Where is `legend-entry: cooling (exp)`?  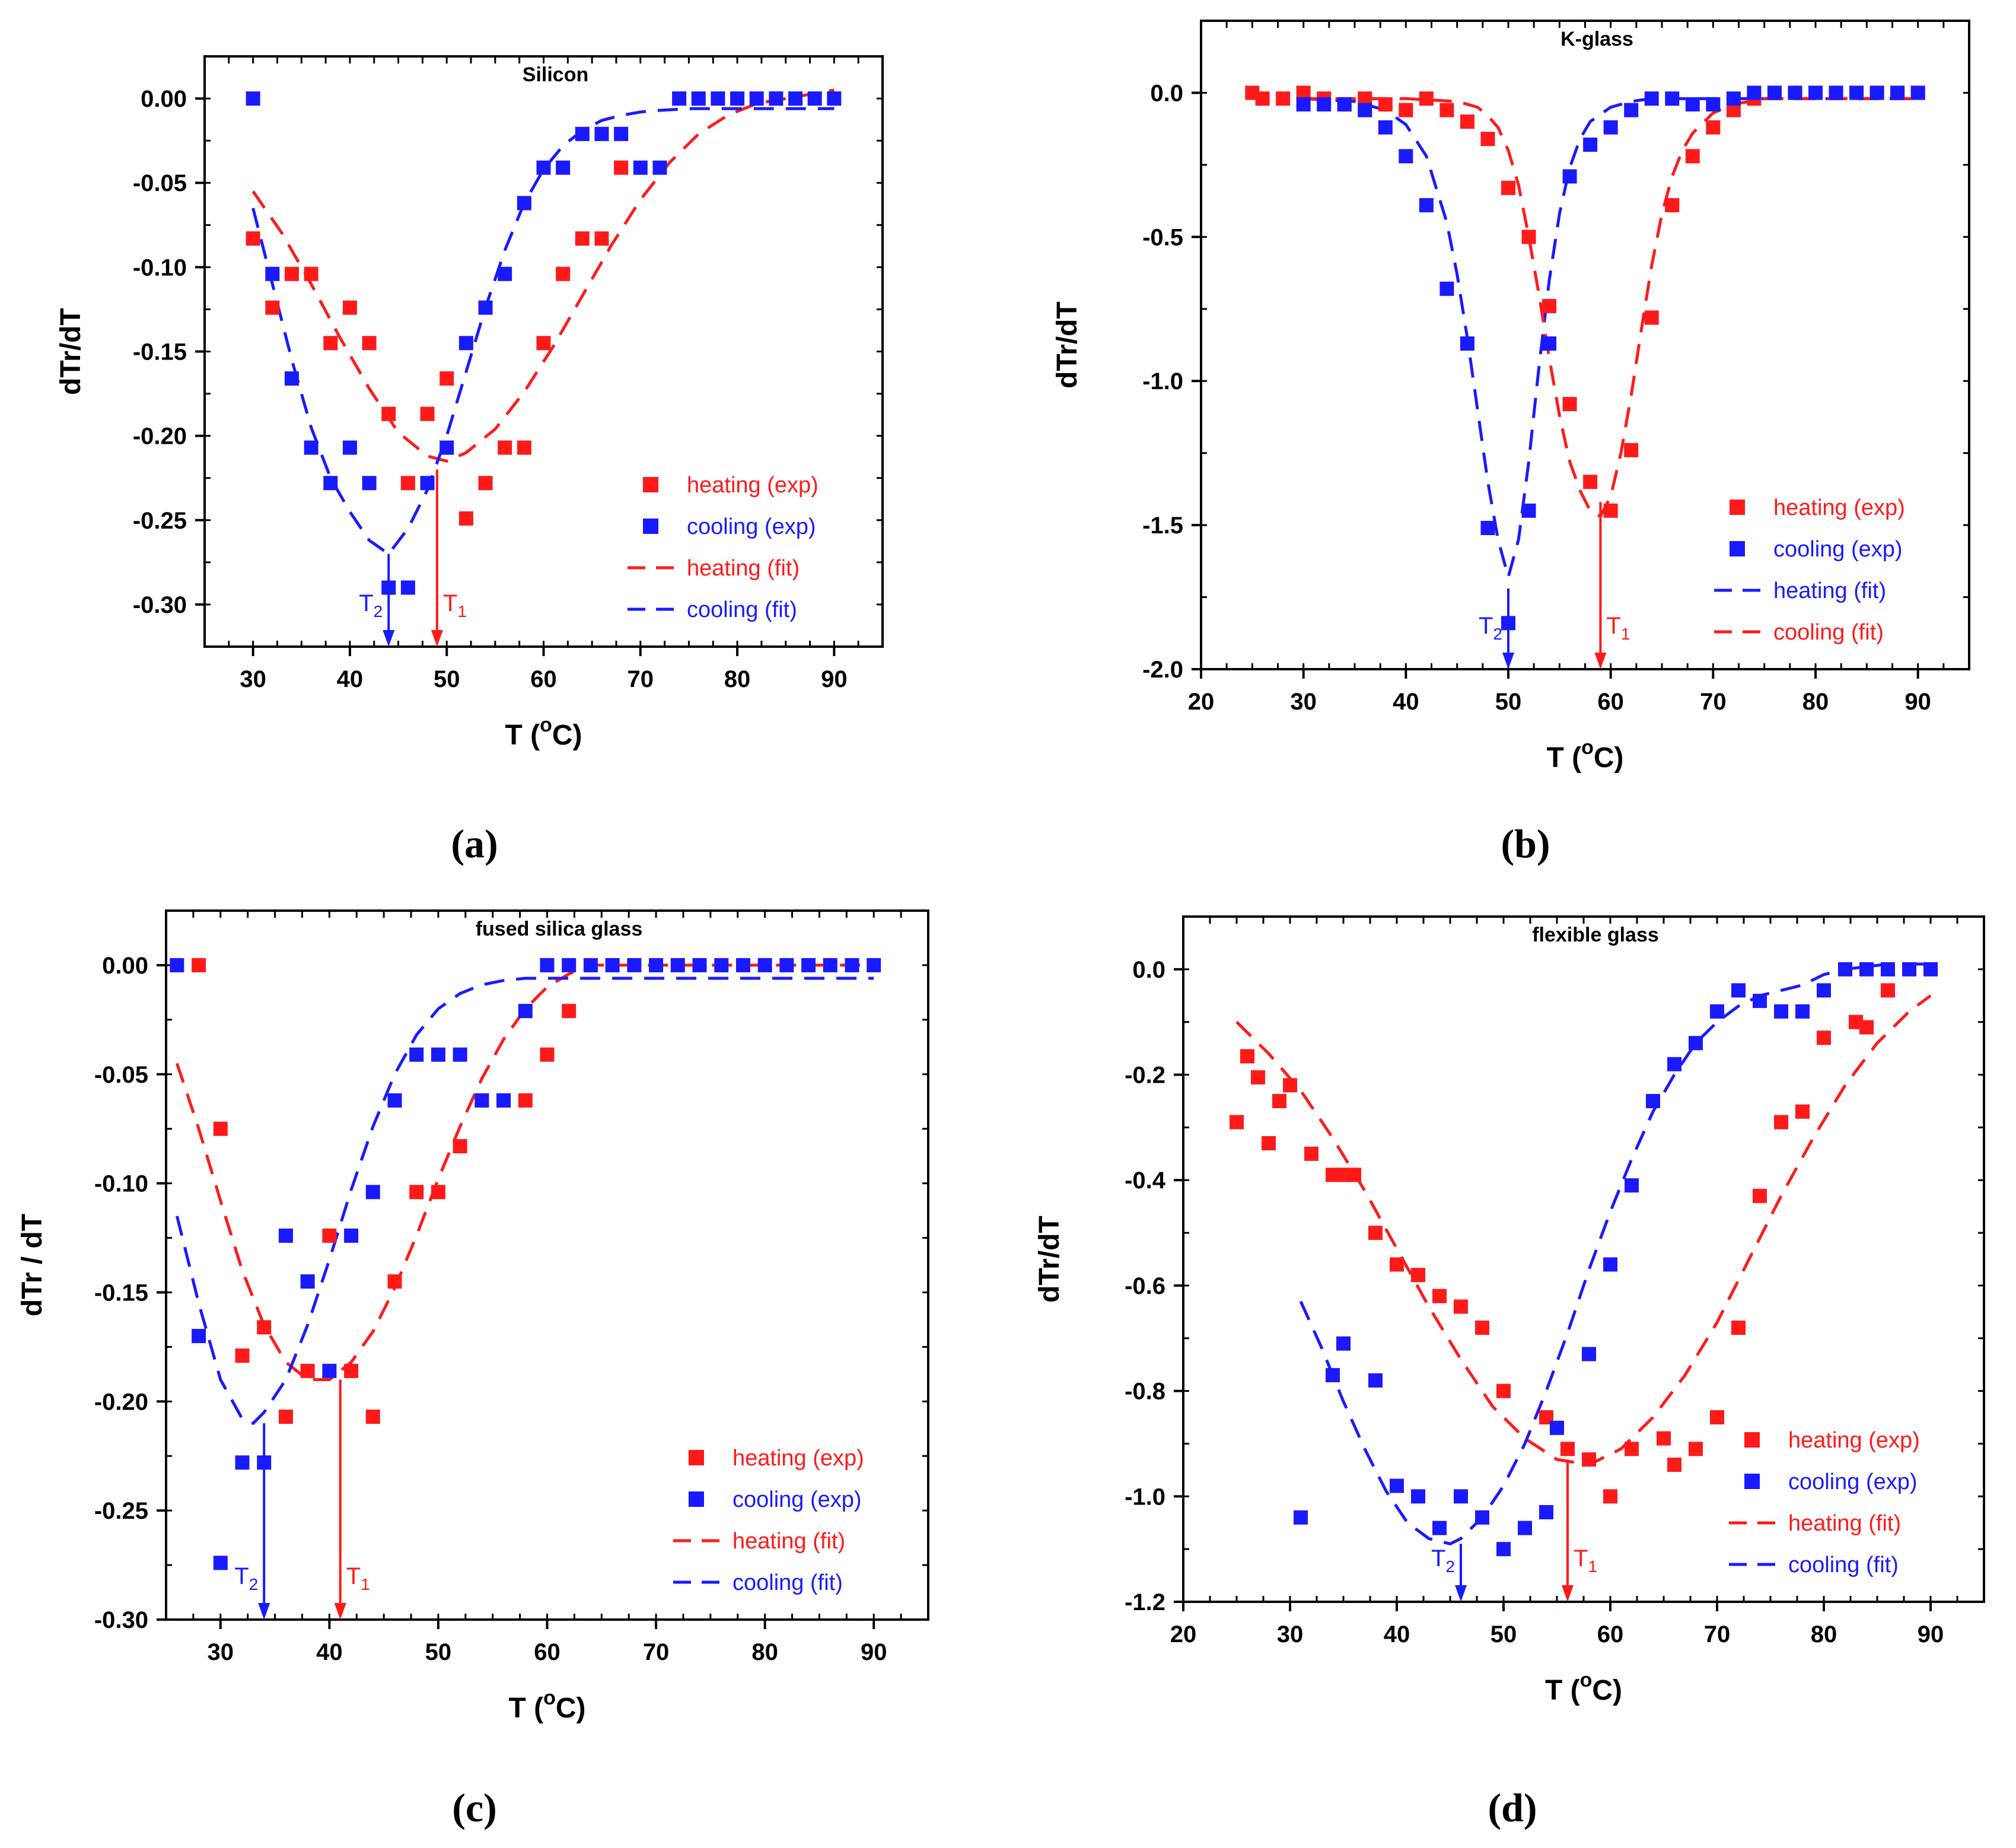 legend-entry: cooling (exp) is located at coordinates (797, 1500).